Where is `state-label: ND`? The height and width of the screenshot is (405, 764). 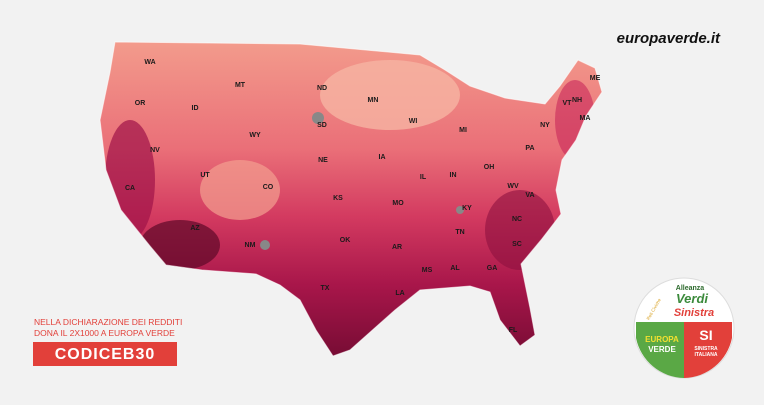 state-label: ND is located at coordinates (322, 88).